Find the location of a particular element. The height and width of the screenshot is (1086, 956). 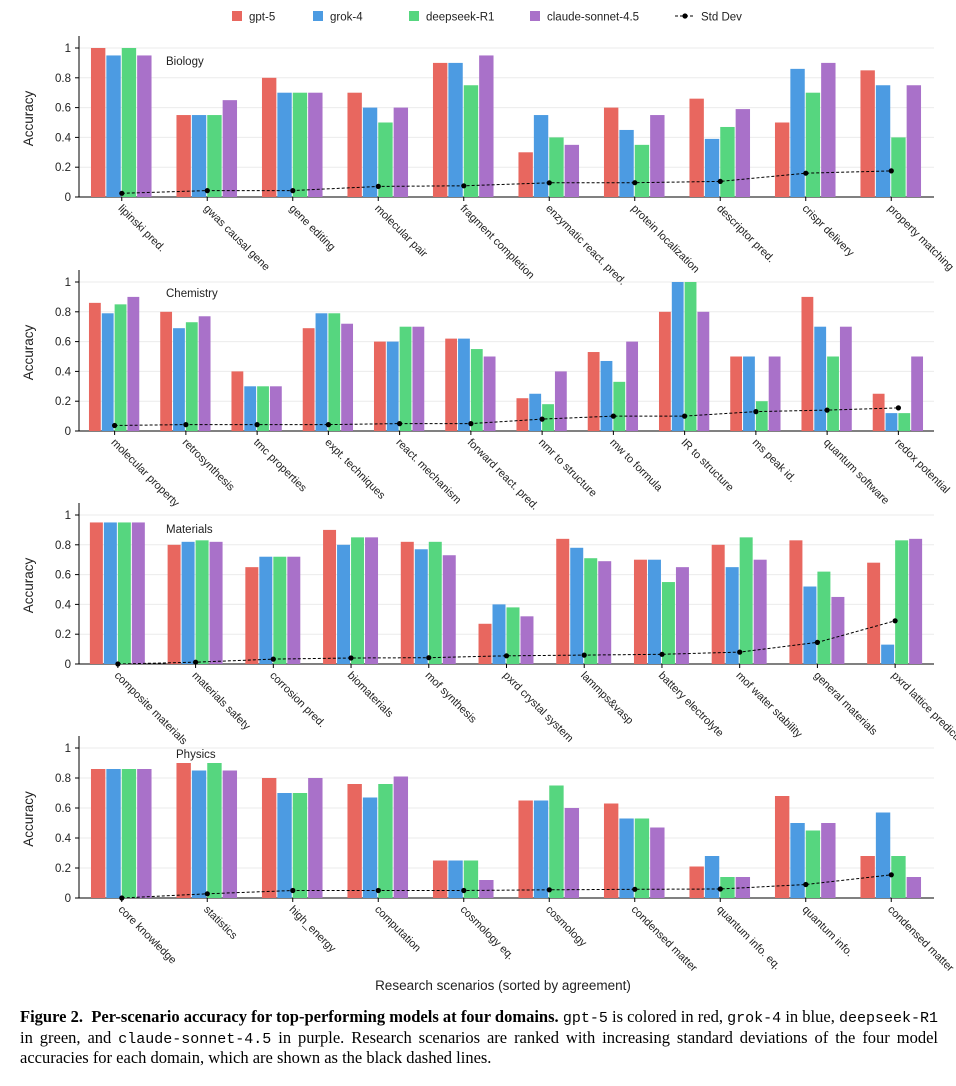

x-tick-label: react. mechanism is located at coordinates (429, 472).